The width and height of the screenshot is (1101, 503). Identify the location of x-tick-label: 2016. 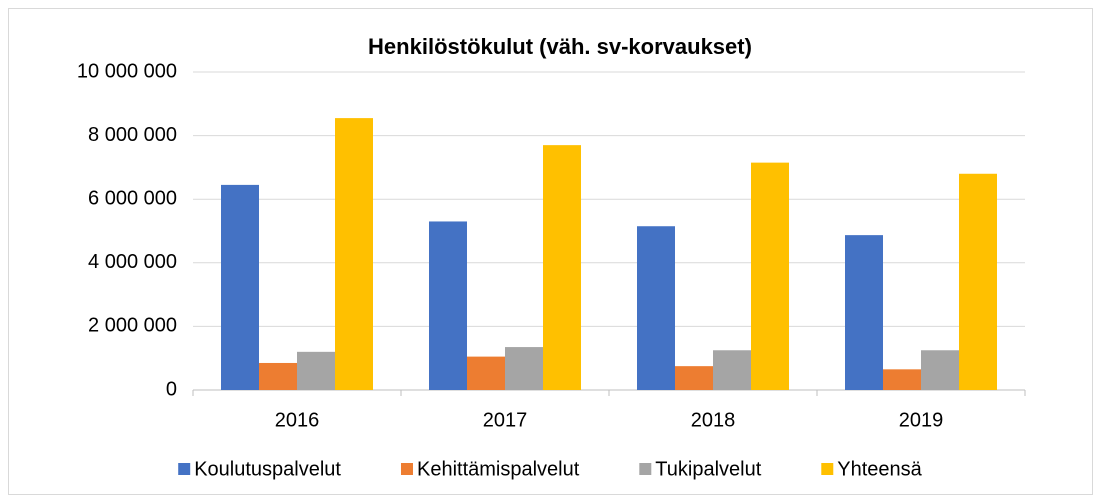
(297, 420).